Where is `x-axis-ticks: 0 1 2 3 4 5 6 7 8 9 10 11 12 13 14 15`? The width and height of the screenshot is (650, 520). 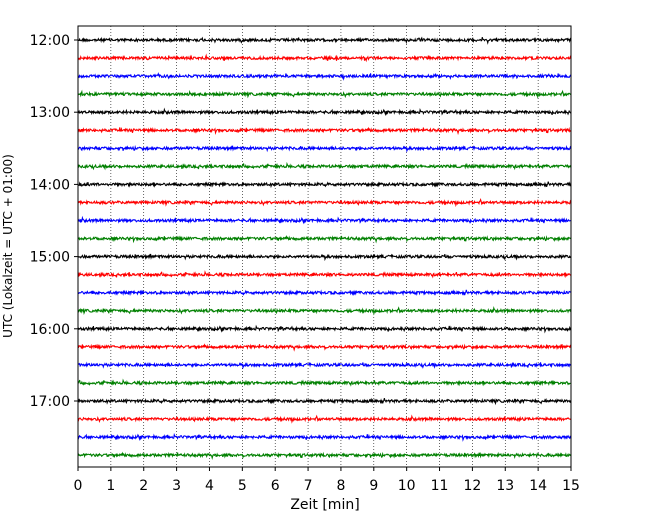
x-axis-ticks: 0 1 2 3 4 5 6 7 8 9 10 11 12 13 14 15 is located at coordinates (327, 480).